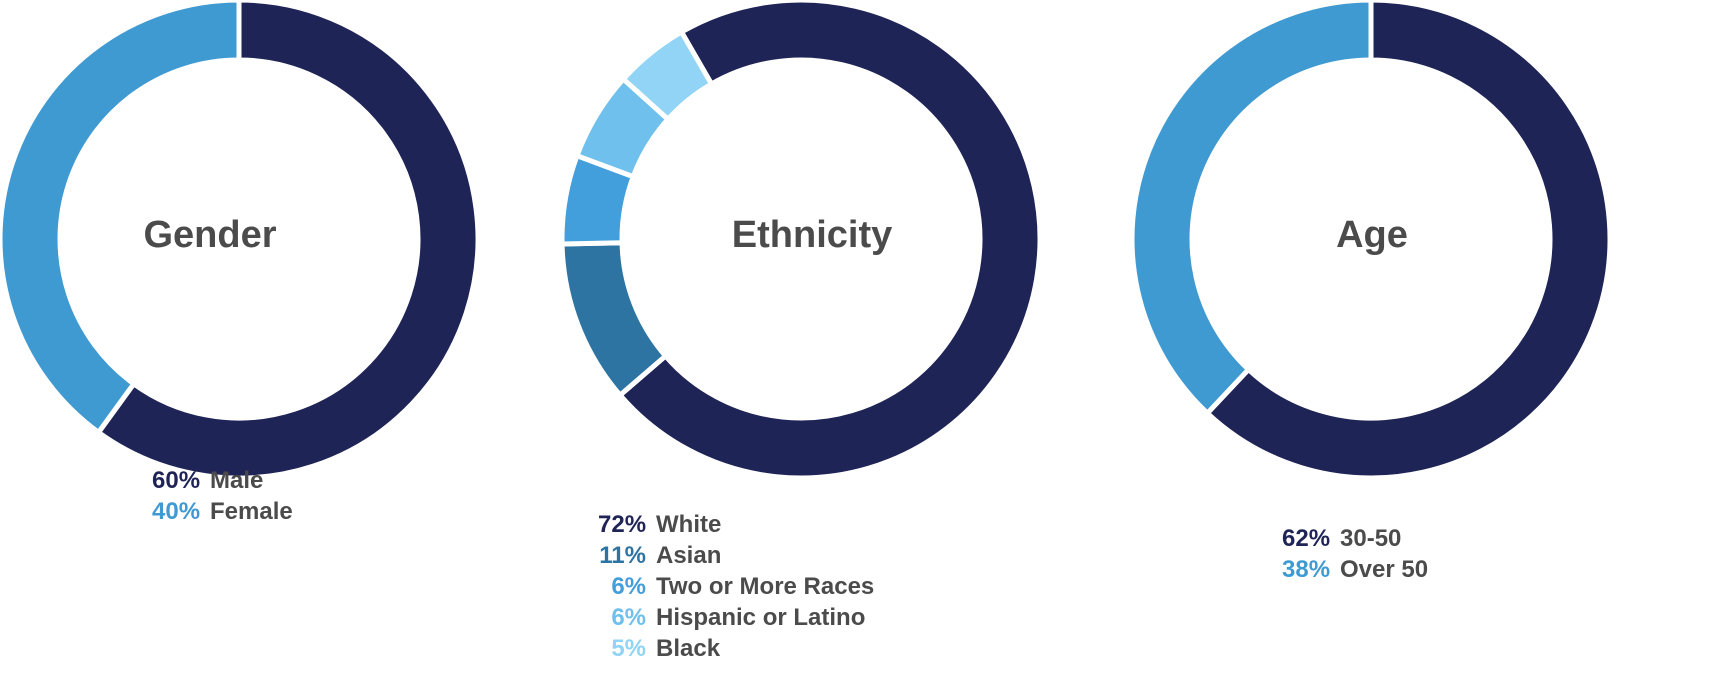 Image resolution: width=1722 pixels, height=674 pixels. I want to click on age-legend-value: 38%, so click(1306, 569).